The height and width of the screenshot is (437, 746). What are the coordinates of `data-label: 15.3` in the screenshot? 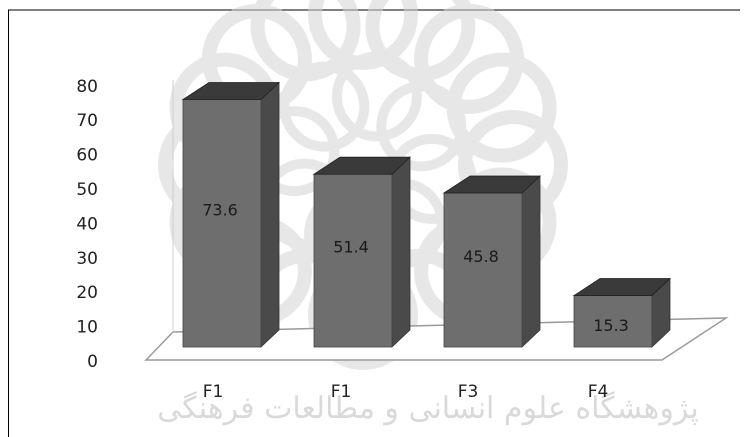 It's located at (611, 325).